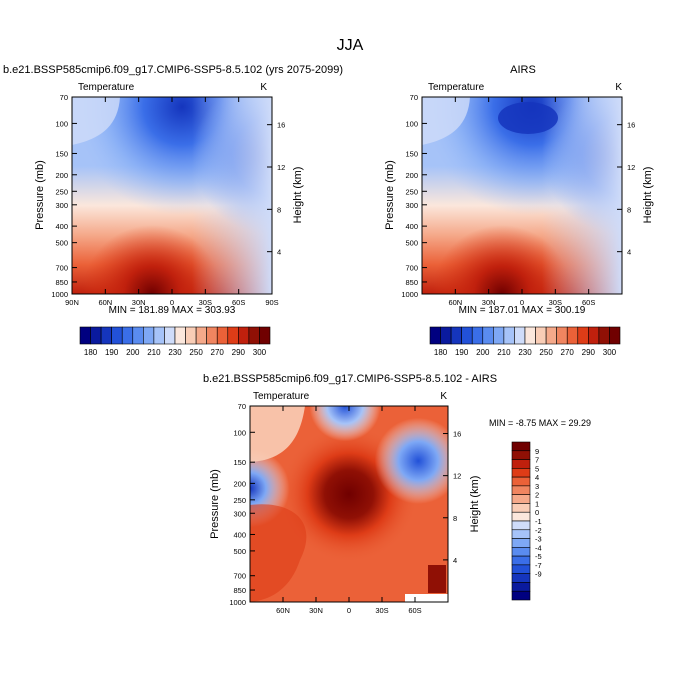 This screenshot has height=700, width=700. Describe the element at coordinates (546, 352) in the screenshot. I see `colorbar-label: 250` at that location.